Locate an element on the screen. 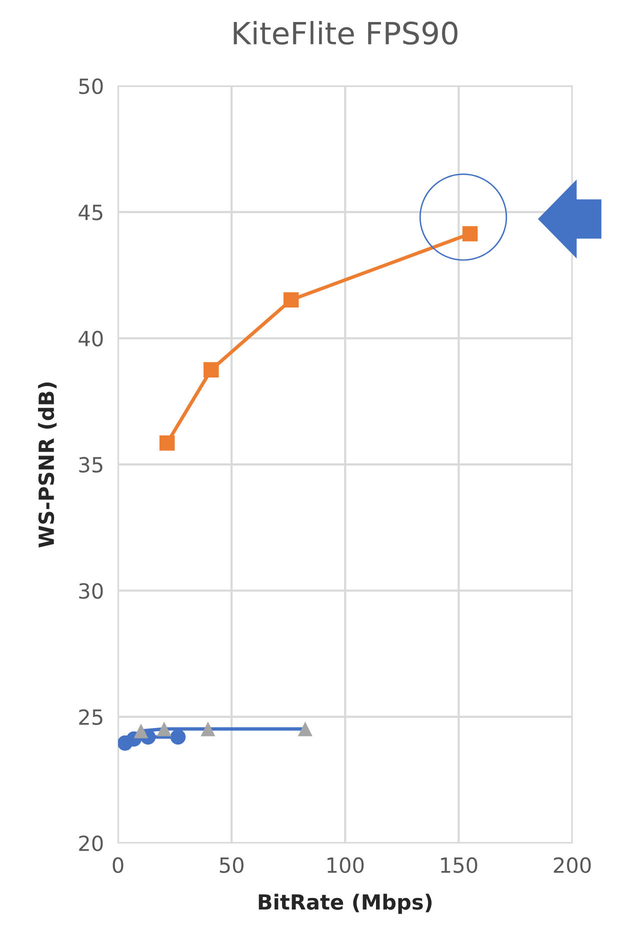  x-tick-label: 200 is located at coordinates (572, 865).